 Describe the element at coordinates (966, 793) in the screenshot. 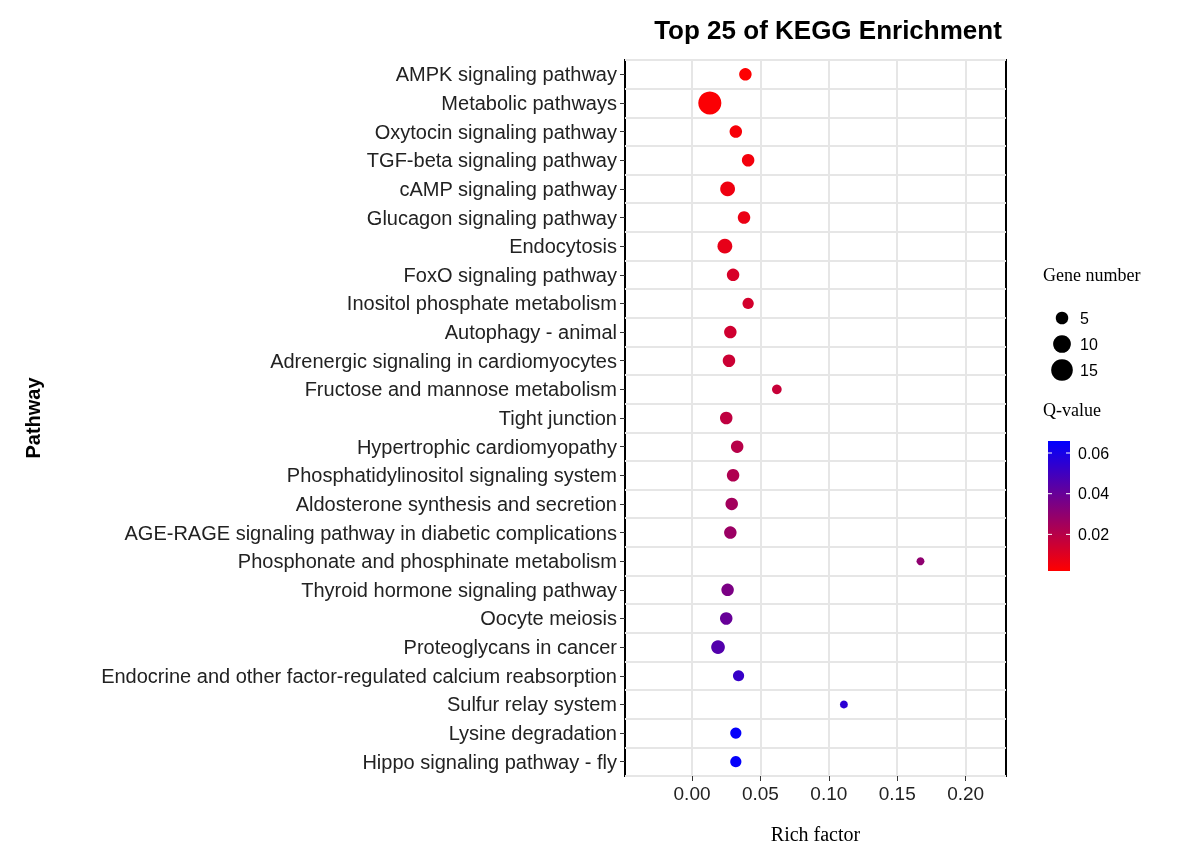

I see `x-tick-label: 0.20` at that location.